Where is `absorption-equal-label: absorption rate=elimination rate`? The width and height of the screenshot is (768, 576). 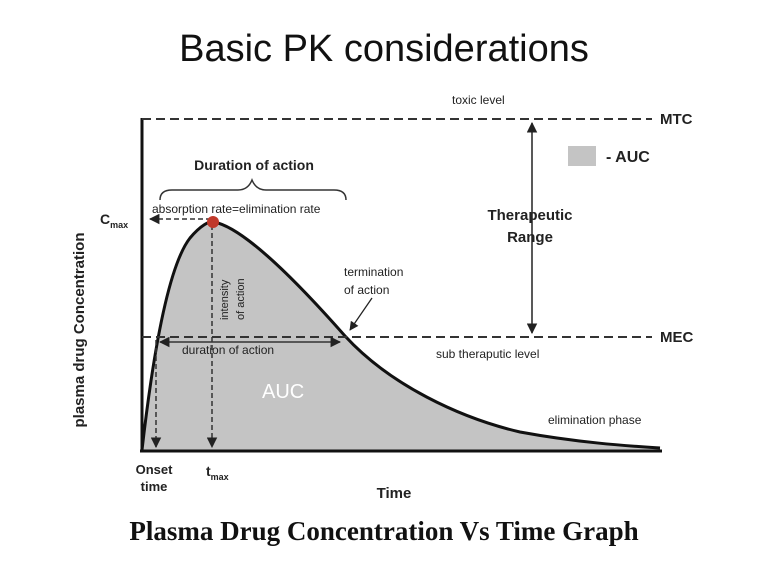
absorption-equal-label: absorption rate=elimination rate is located at coordinates (236, 209).